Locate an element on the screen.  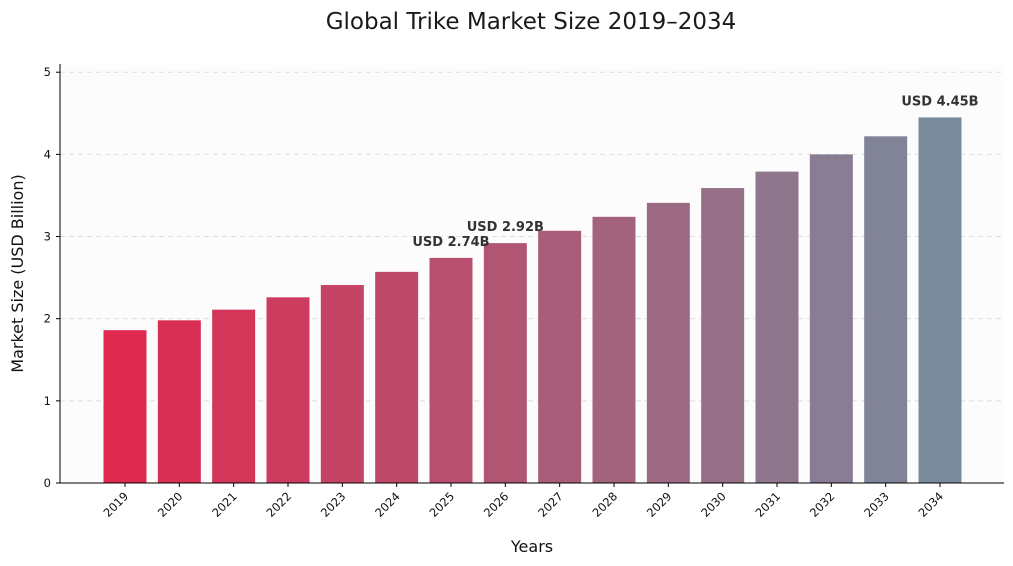
bar-2019 is located at coordinates (125, 406).